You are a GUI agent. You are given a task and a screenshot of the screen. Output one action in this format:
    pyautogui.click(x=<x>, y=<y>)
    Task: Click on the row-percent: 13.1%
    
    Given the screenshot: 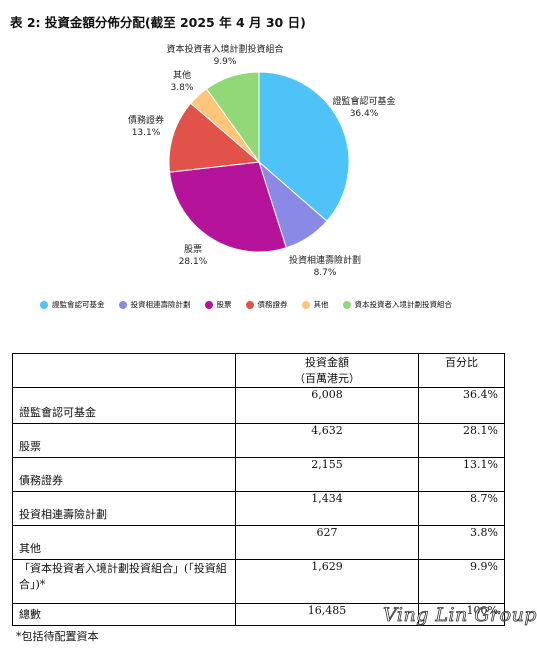 What is the action you would take?
    pyautogui.click(x=461, y=474)
    